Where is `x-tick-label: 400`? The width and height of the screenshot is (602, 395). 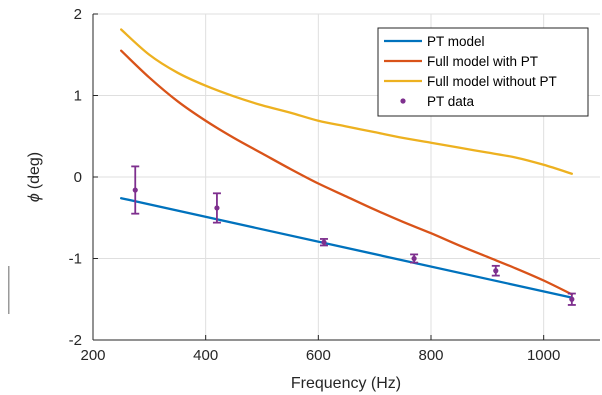 x-tick-label: 400 is located at coordinates (205, 355).